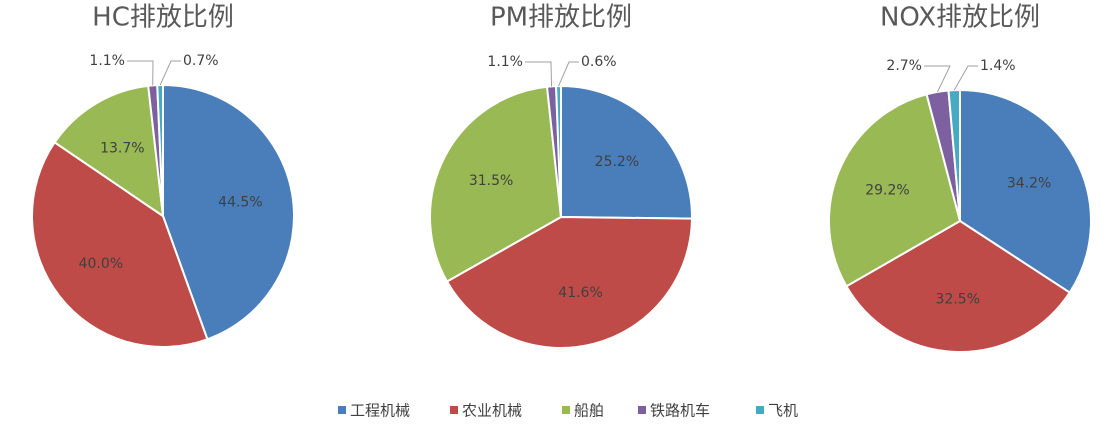  I want to click on data-label: 25.2%, so click(617, 162).